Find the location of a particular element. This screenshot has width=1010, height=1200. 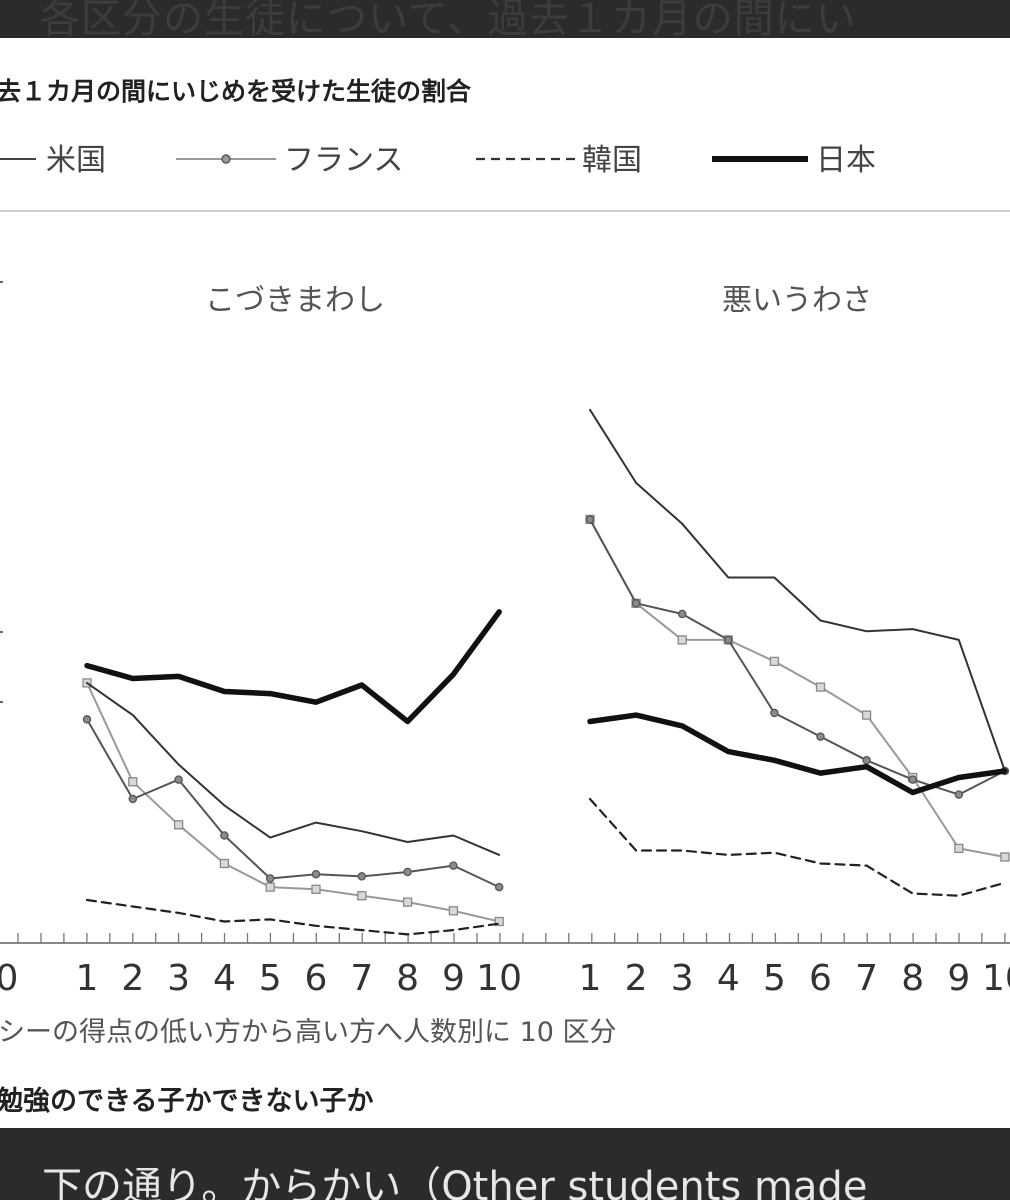

legend-label-france: フランス is located at coordinates (343, 160).